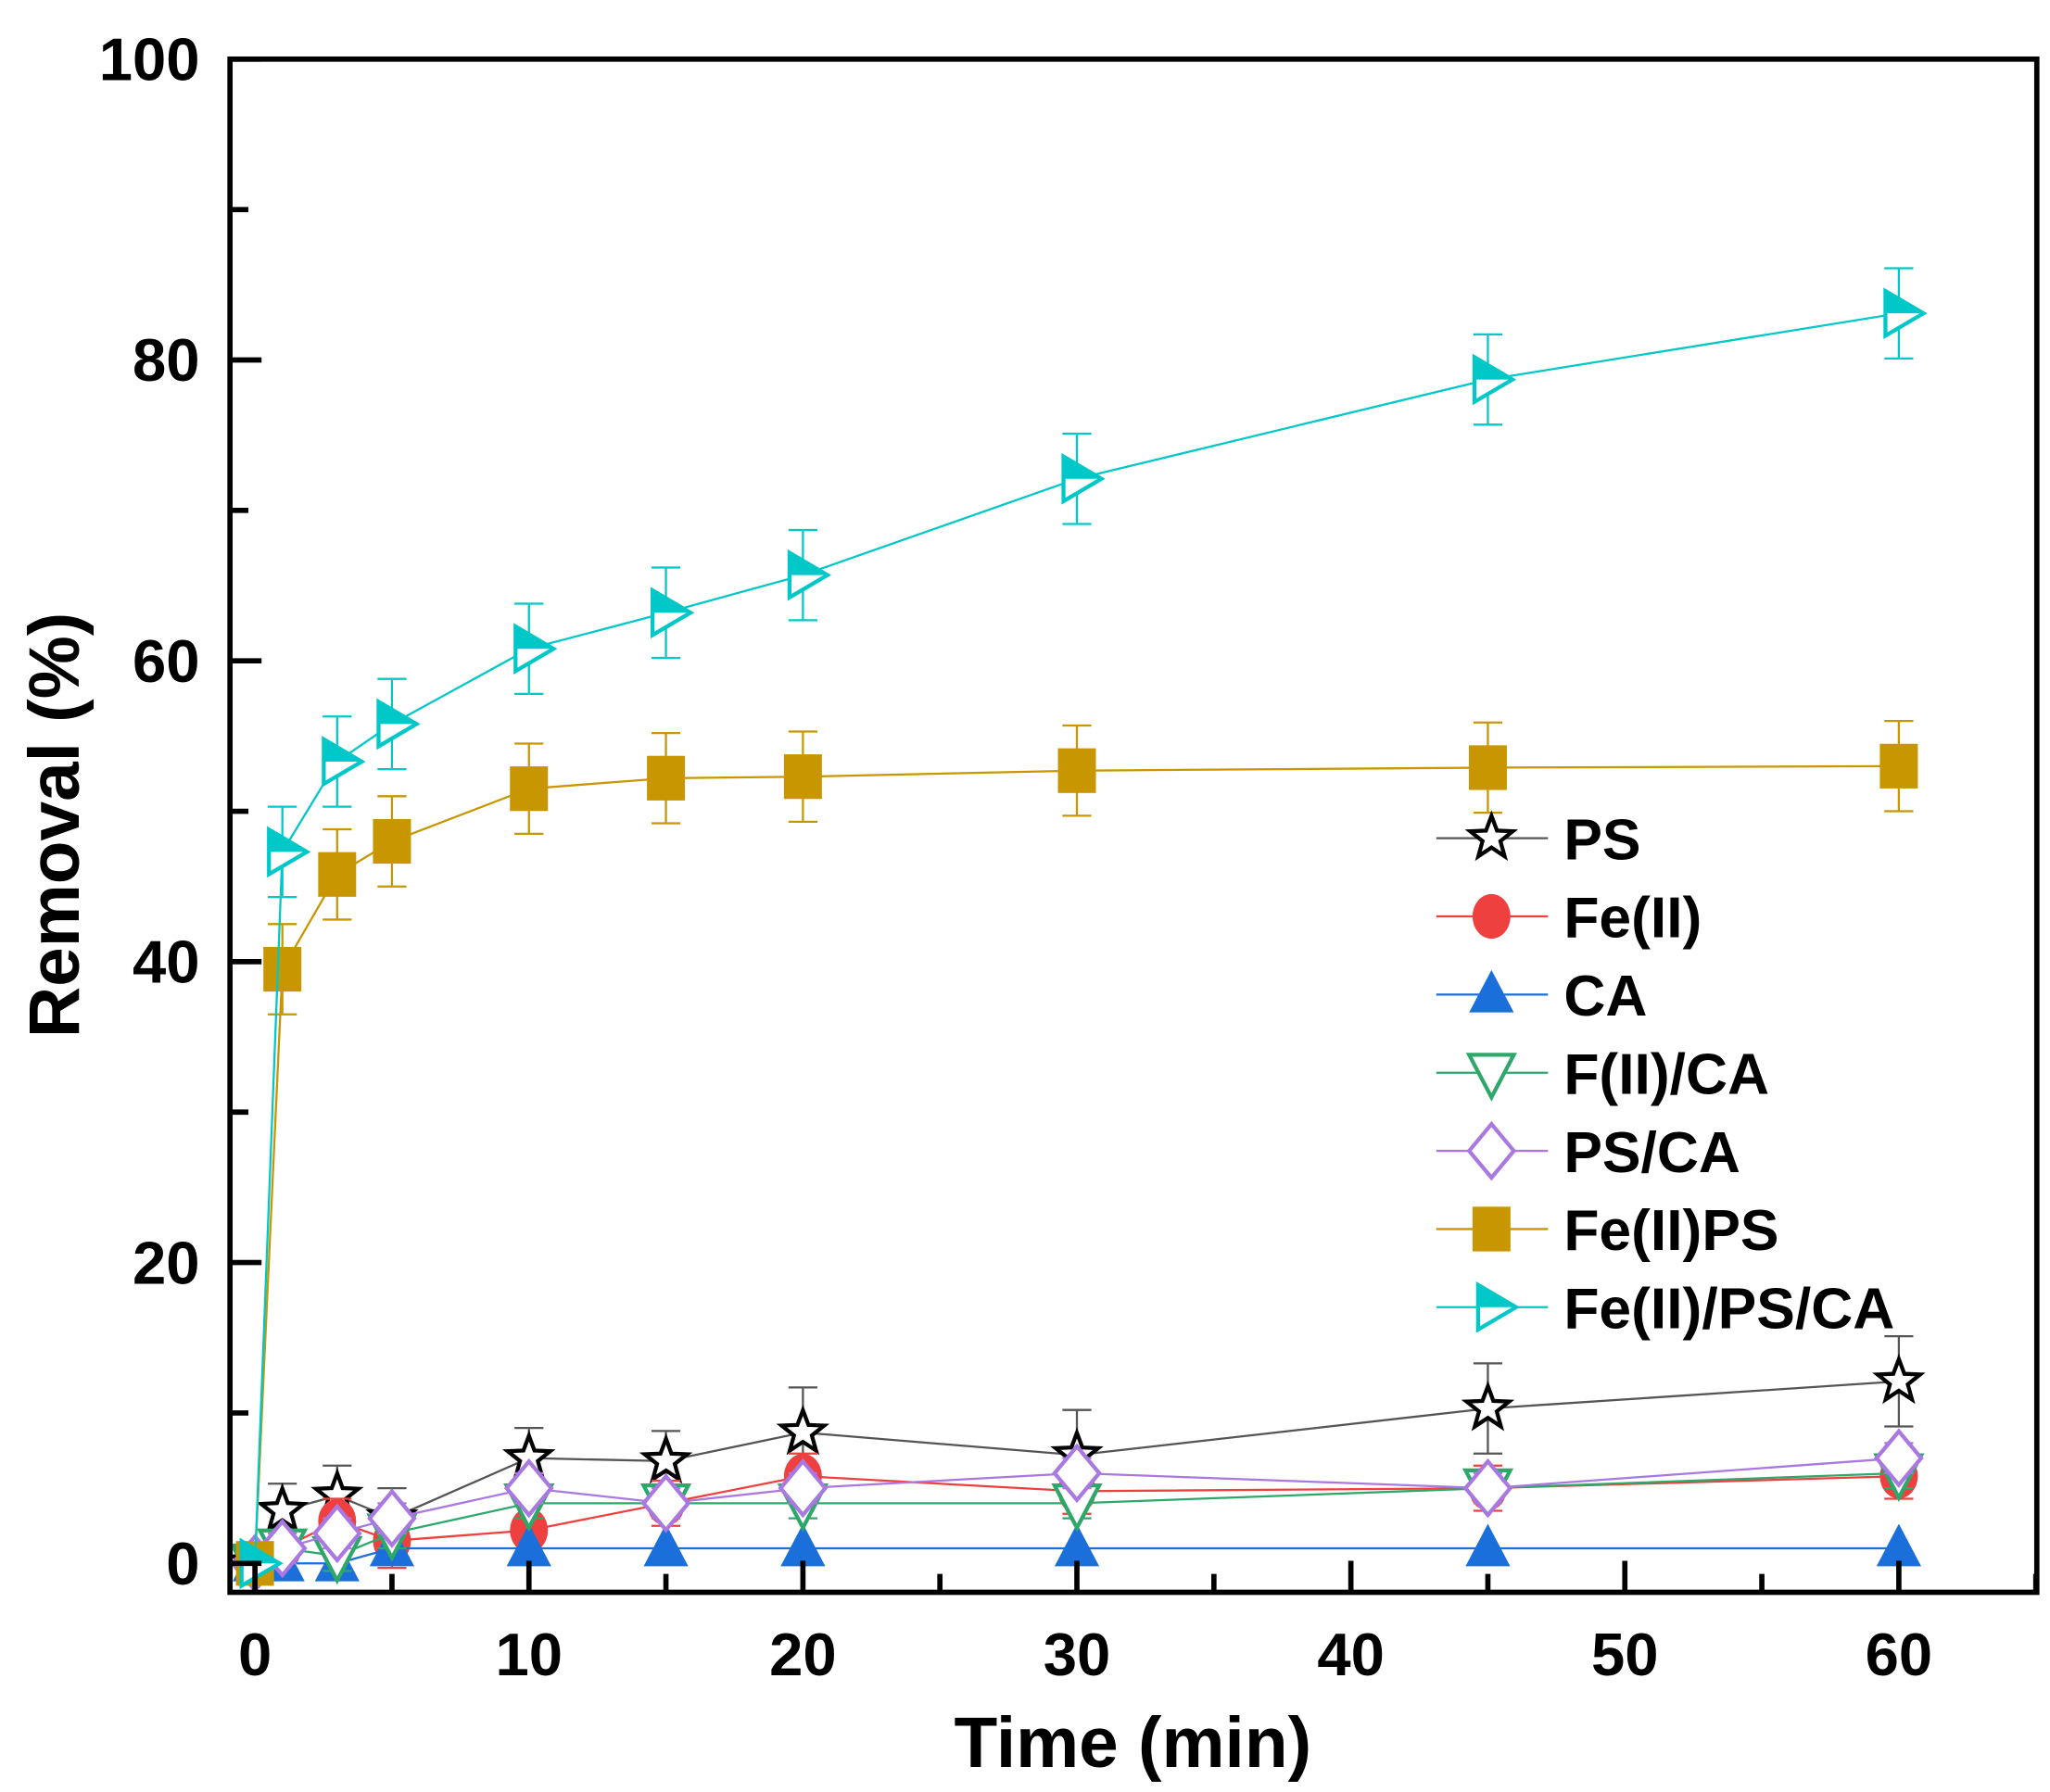 Image resolution: width=2050 pixels, height=1792 pixels. I want to click on legend-item: CA, so click(1542, 997).